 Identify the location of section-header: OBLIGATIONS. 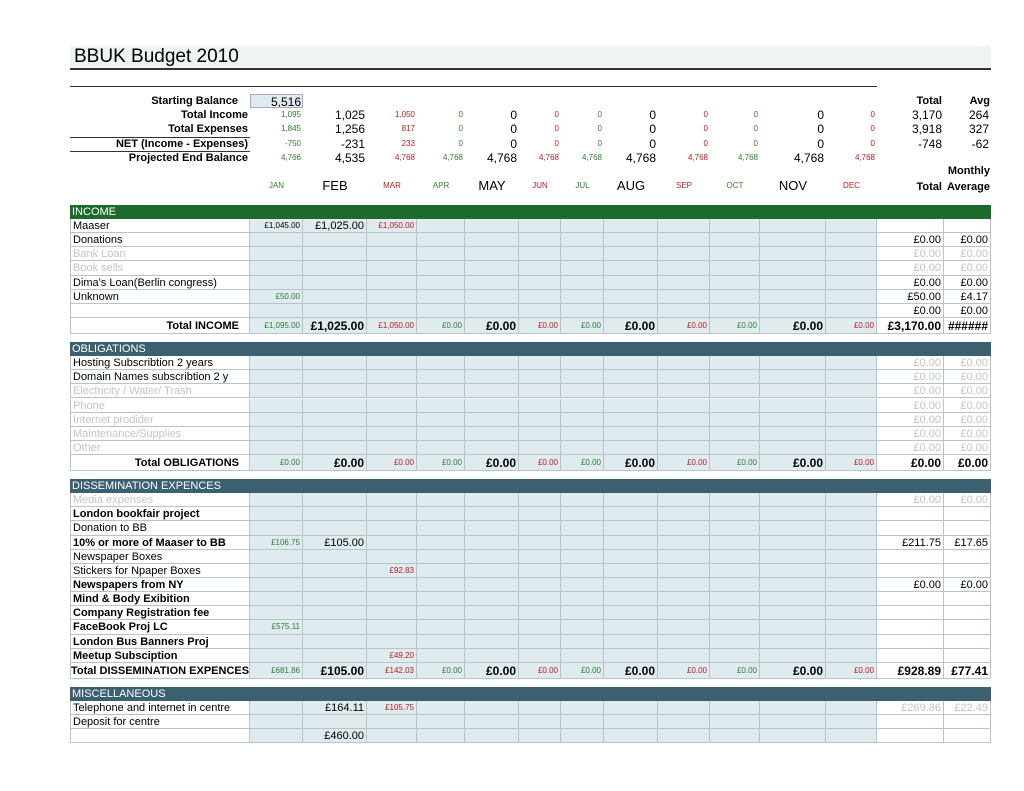
(530, 349).